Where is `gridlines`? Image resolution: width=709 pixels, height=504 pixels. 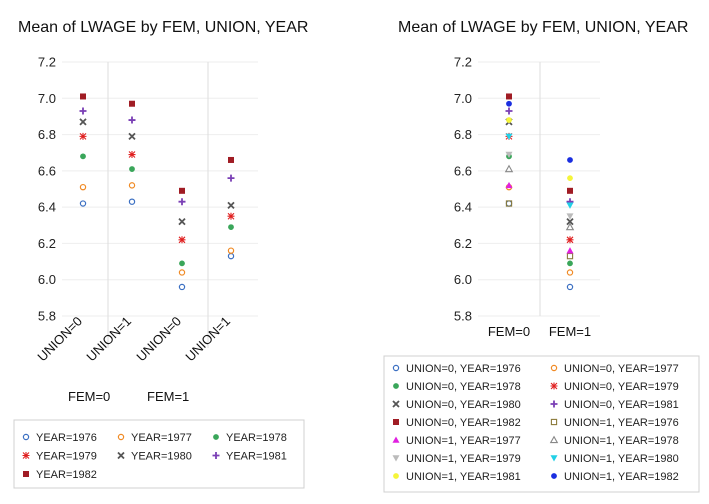
gridlines is located at coordinates (539, 189).